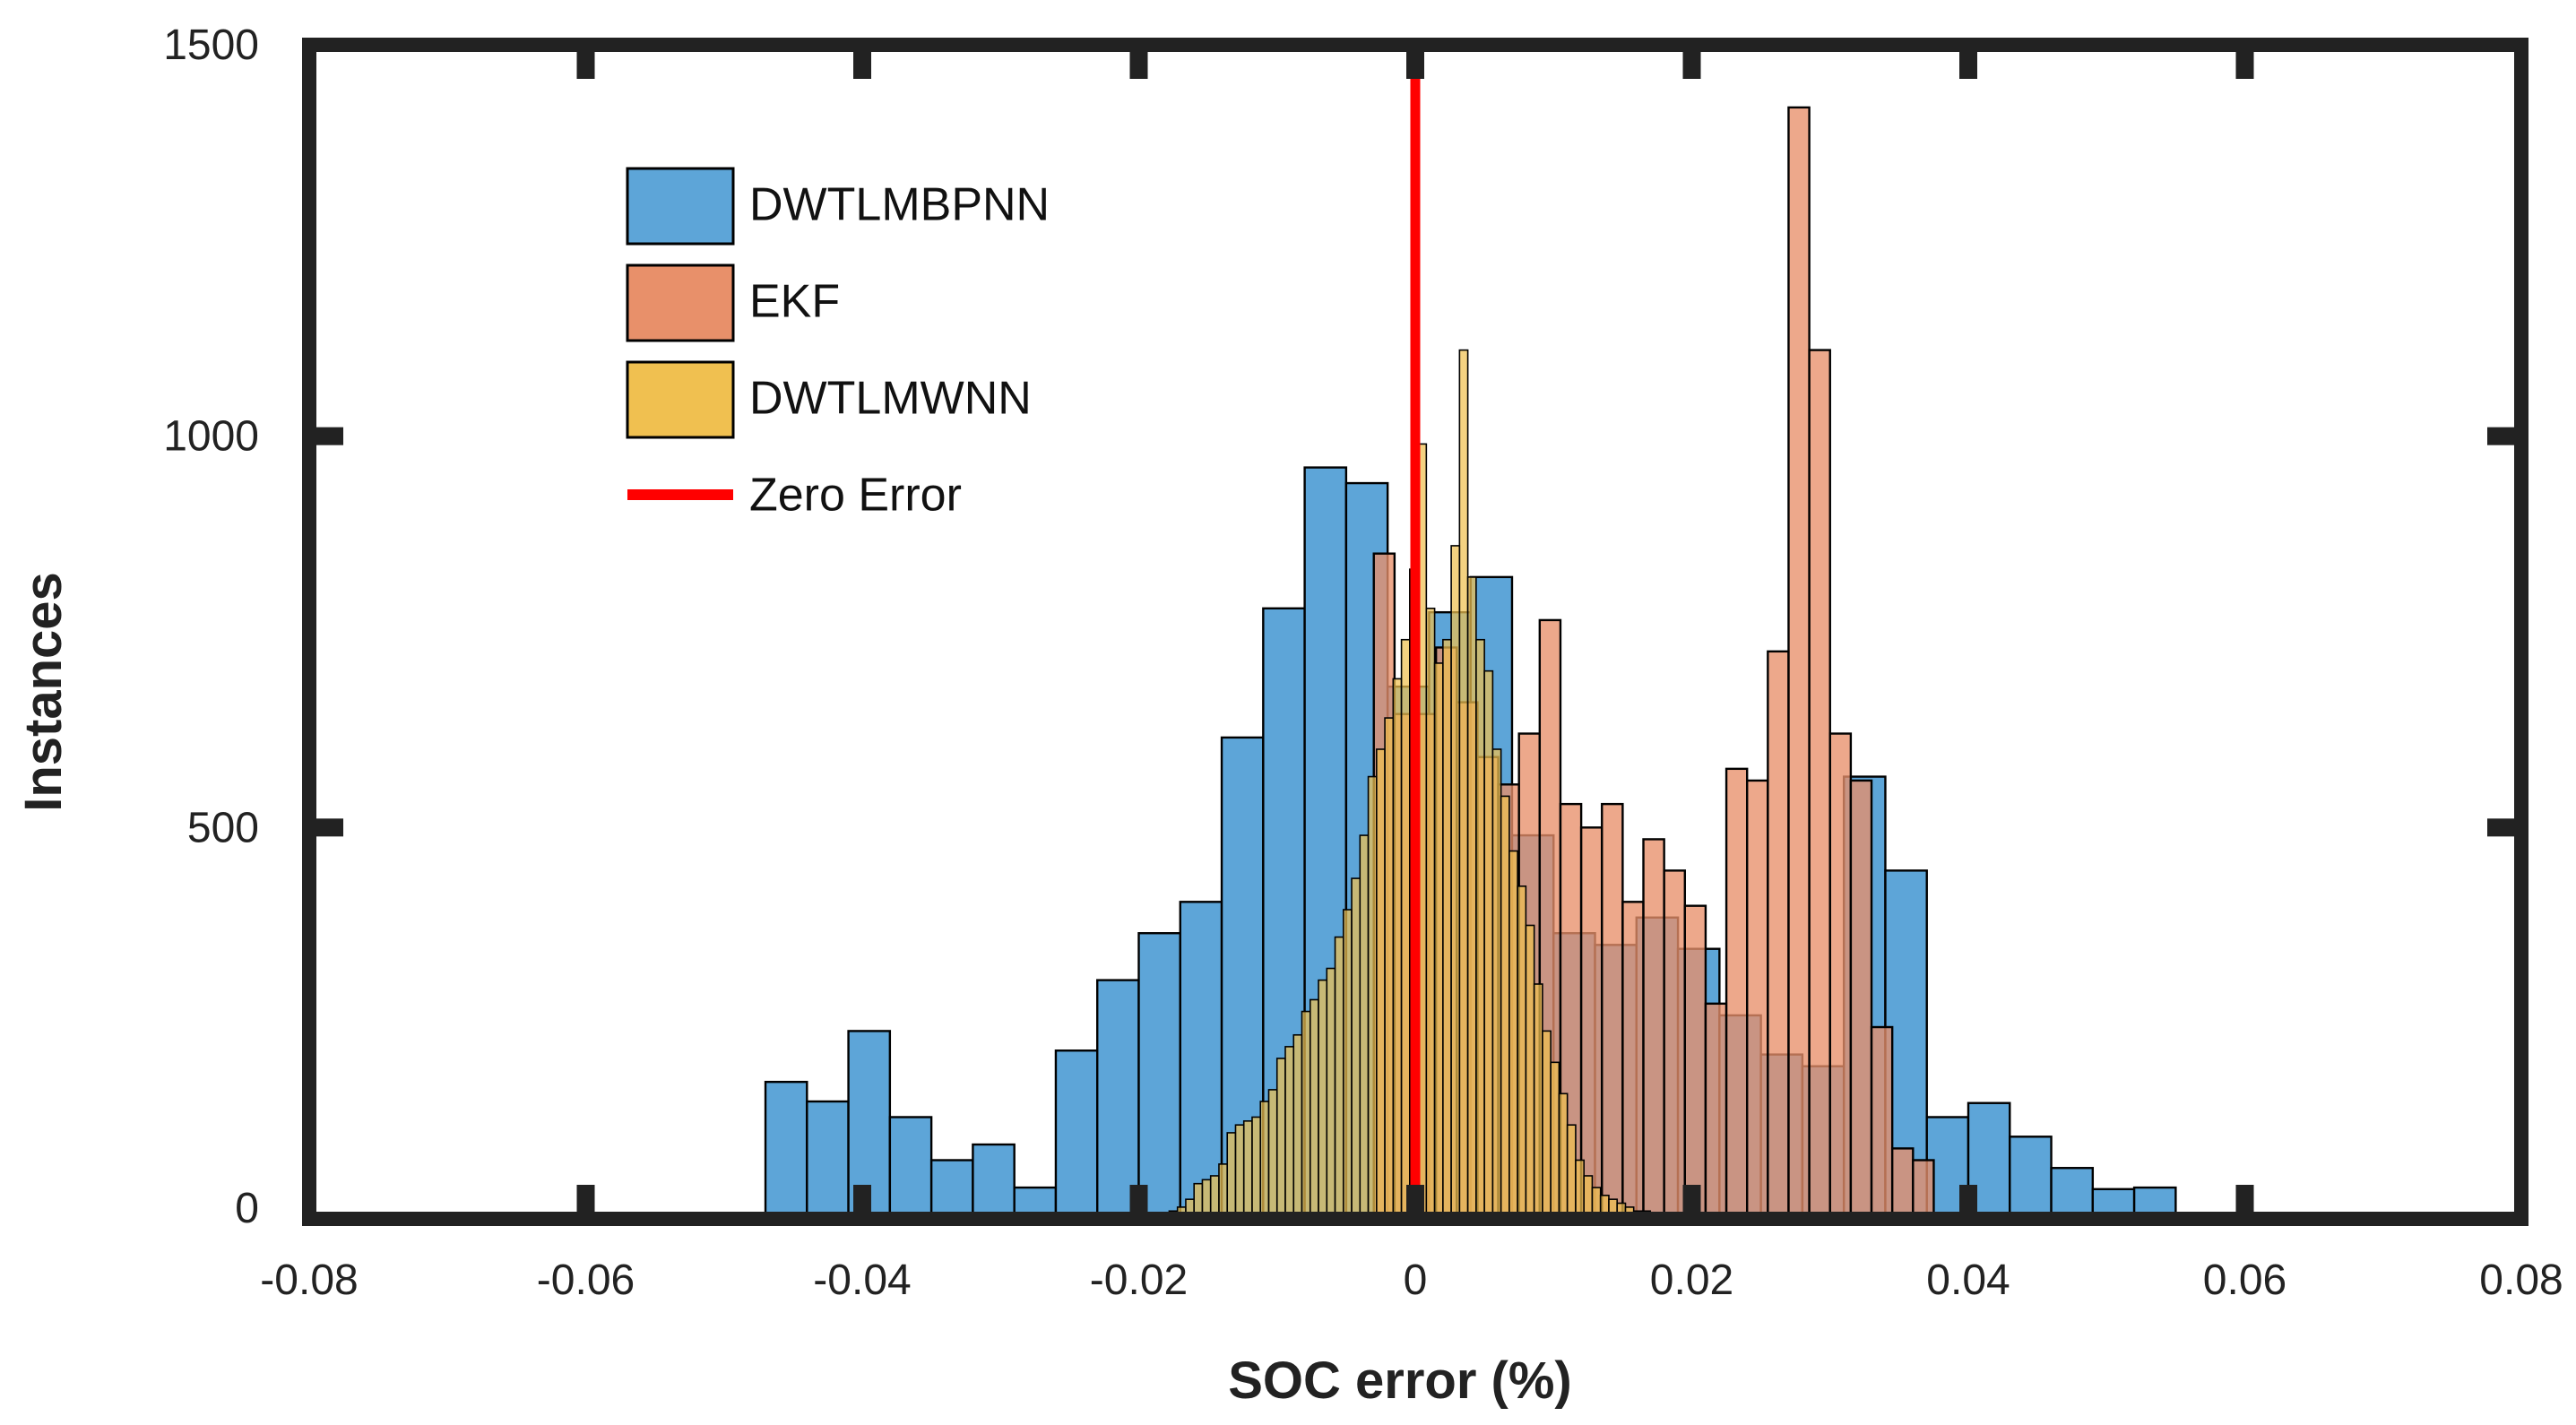 This screenshot has height=1425, width=2576. I want to click on legend-label-dwtlmbpnn: DWTLMBPNN, so click(899, 205).